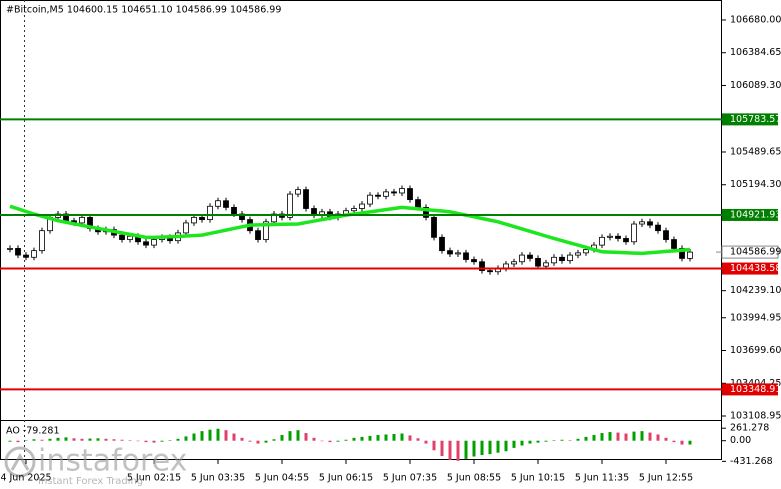 This screenshot has height=489, width=781. Describe the element at coordinates (751, 461) in the screenshot. I see `ao-tick-label: -431.268` at that location.